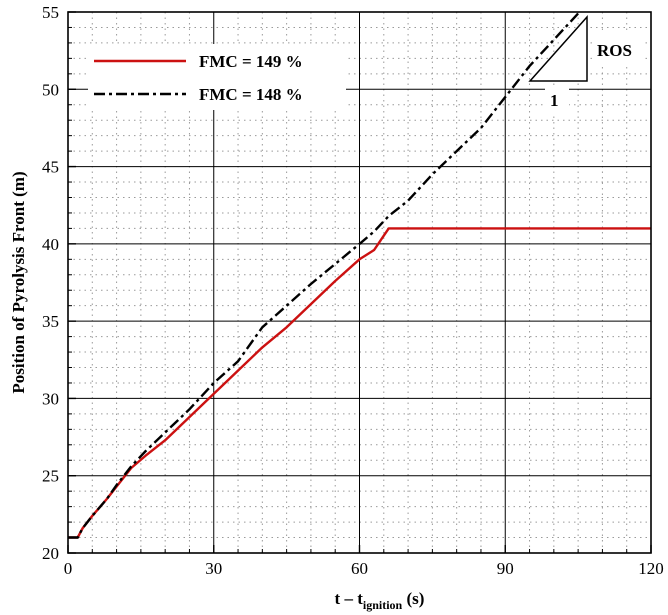  What do you see at coordinates (651, 568) in the screenshot?
I see `x-tick-label: 120` at bounding box center [651, 568].